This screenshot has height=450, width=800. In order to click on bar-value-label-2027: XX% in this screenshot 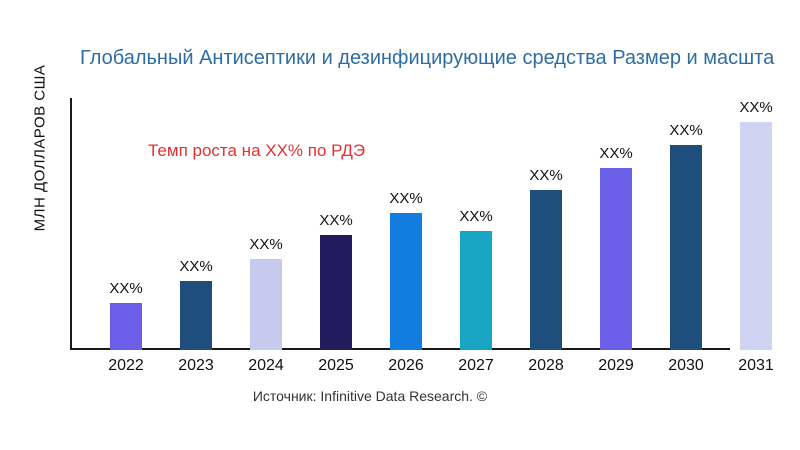, I will do `click(476, 216)`.